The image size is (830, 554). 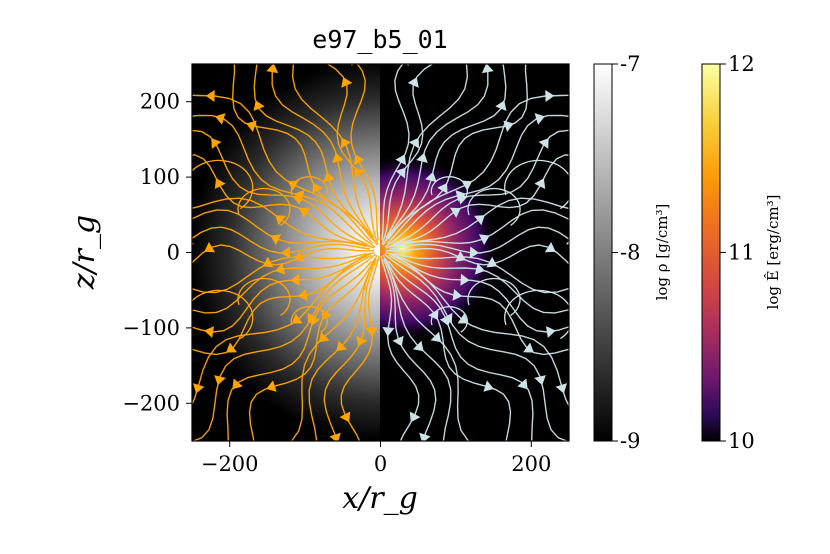 What do you see at coordinates (379, 39) in the screenshot?
I see `chart-title: e97_b5_01` at bounding box center [379, 39].